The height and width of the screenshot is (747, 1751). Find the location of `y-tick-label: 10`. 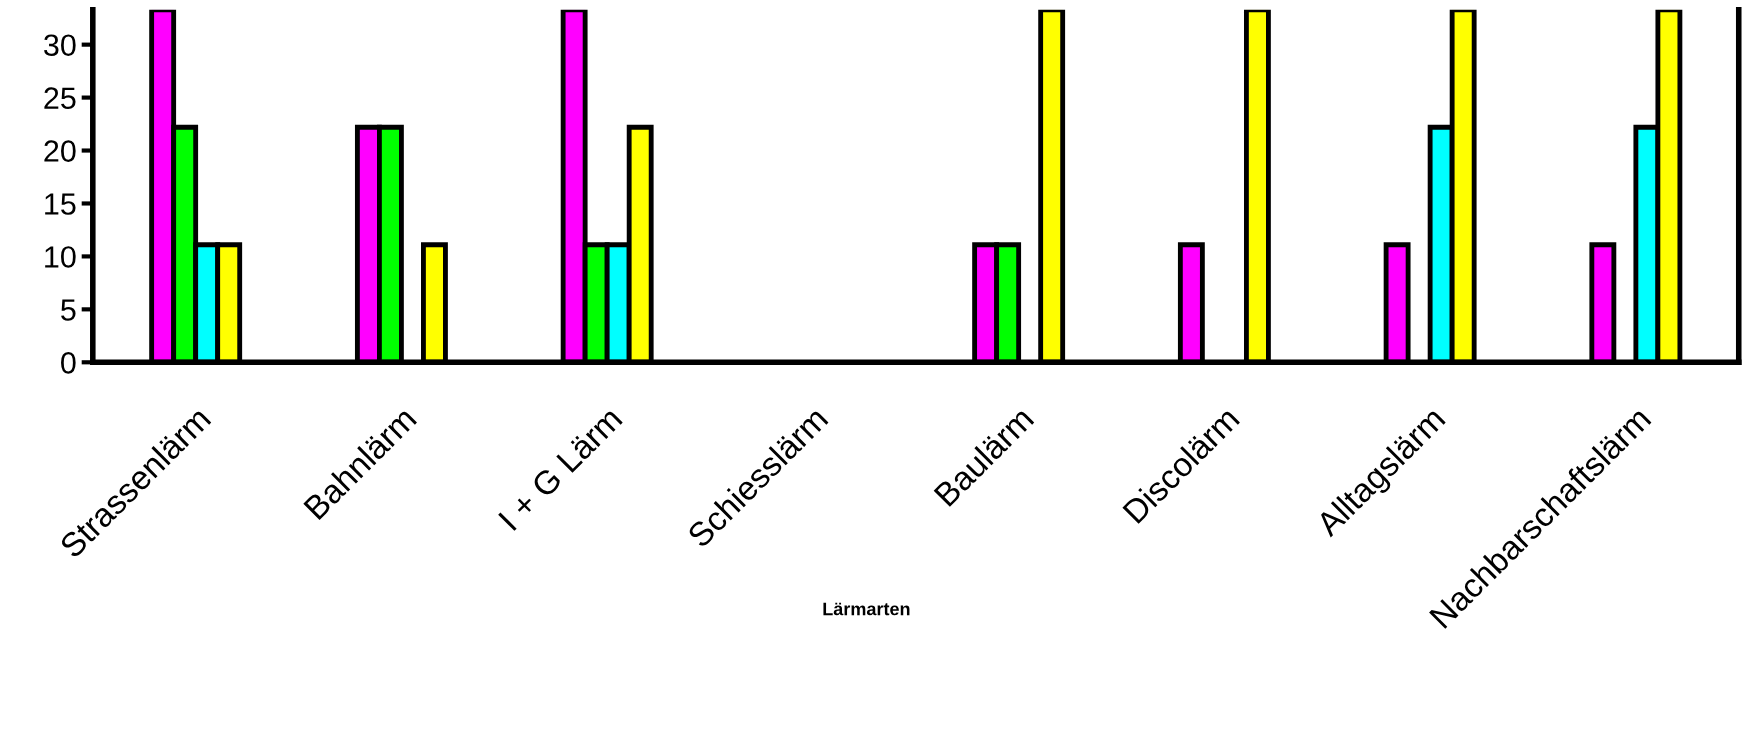

y-tick-label: 10 is located at coordinates (60, 257).